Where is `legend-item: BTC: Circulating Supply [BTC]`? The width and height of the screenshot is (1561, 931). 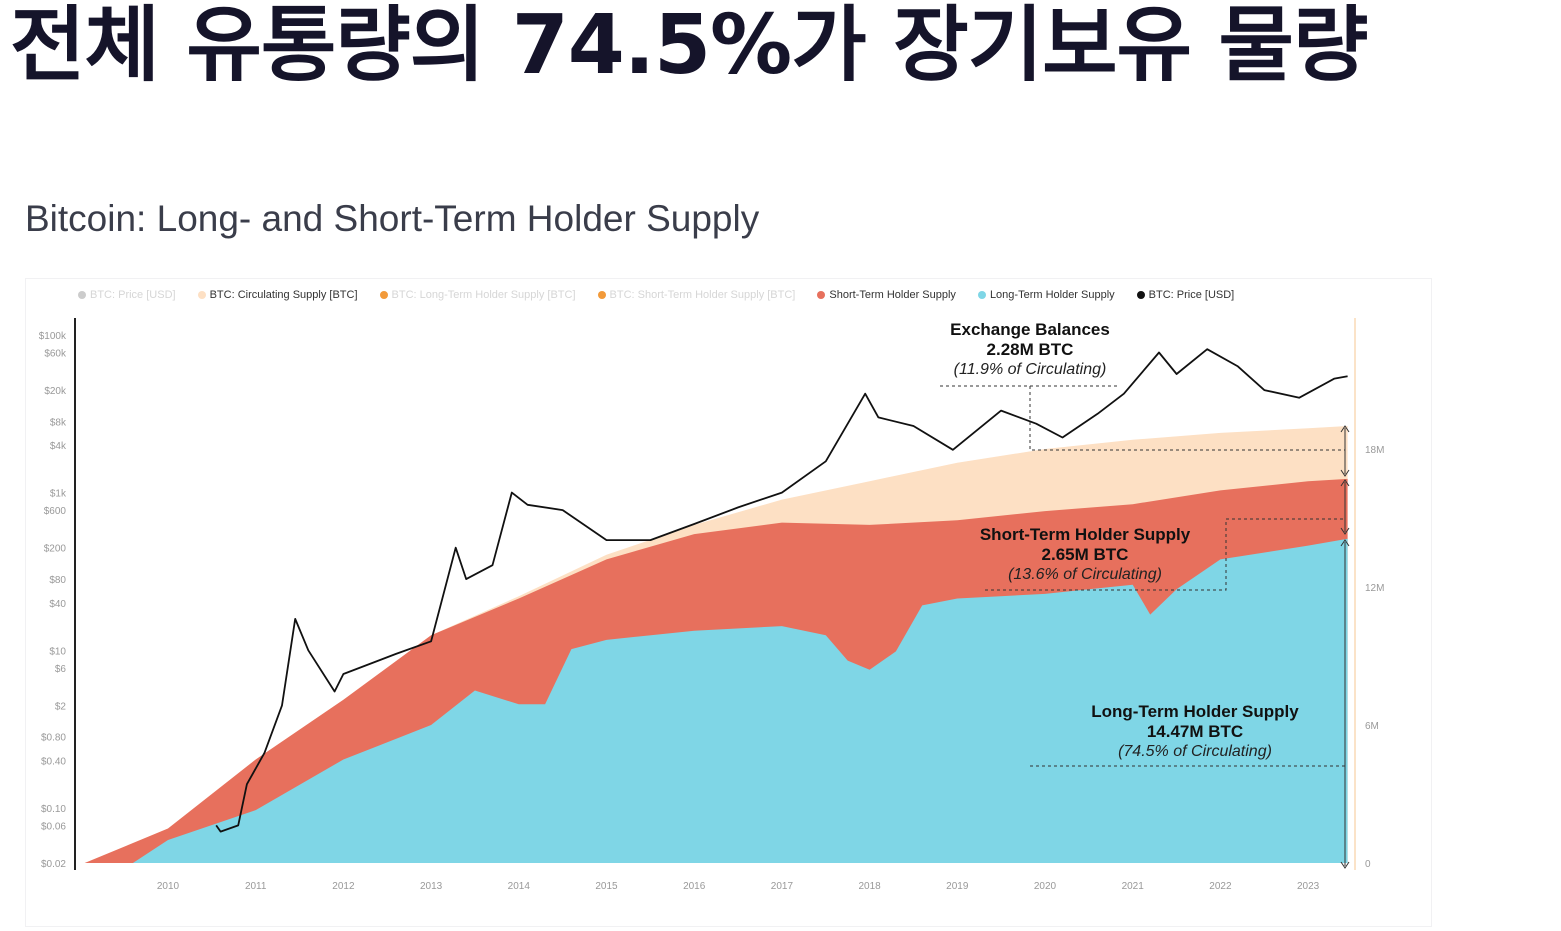
legend-item: BTC: Circulating Supply [BTC] is located at coordinates (277, 295).